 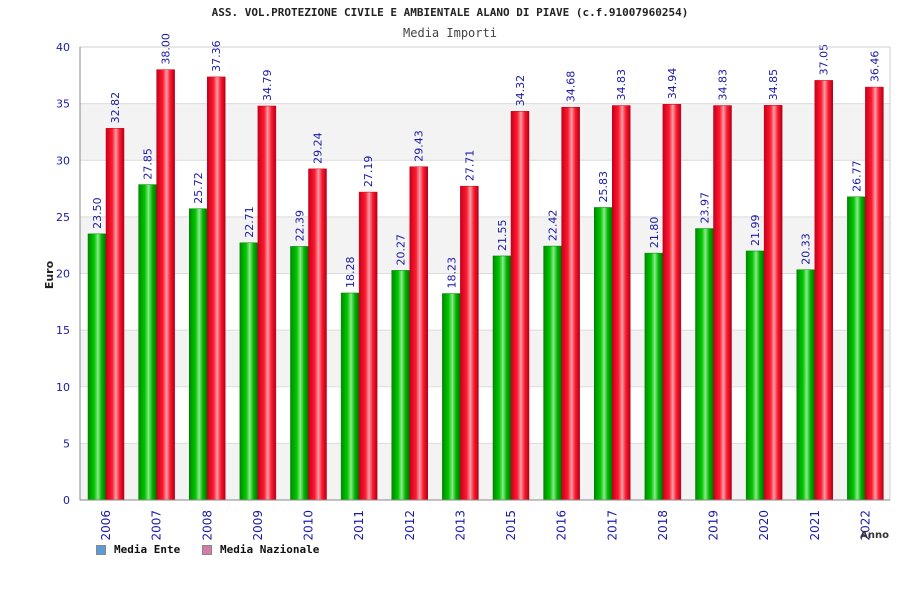 I want to click on data-label: 32.82, so click(x=115, y=108).